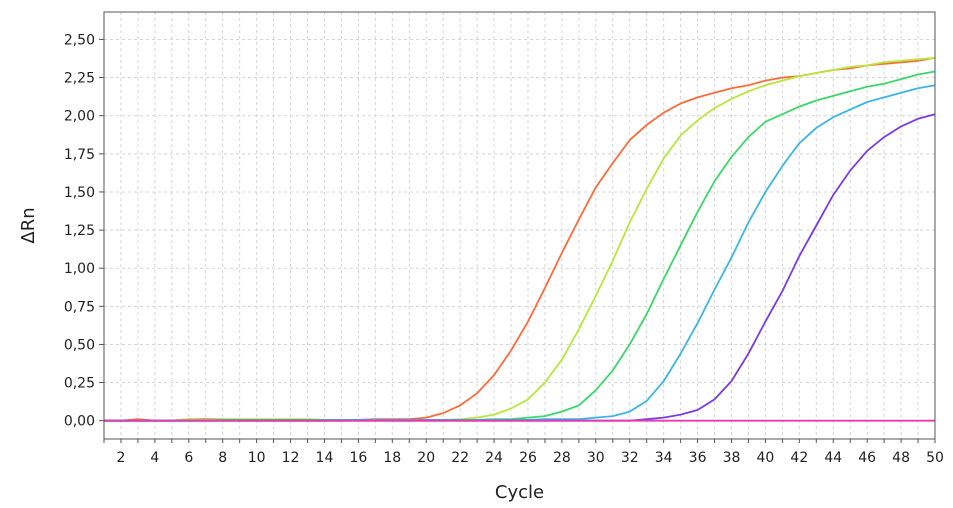 The width and height of the screenshot is (953, 508). I want to click on x-tick-label: 30, so click(596, 458).